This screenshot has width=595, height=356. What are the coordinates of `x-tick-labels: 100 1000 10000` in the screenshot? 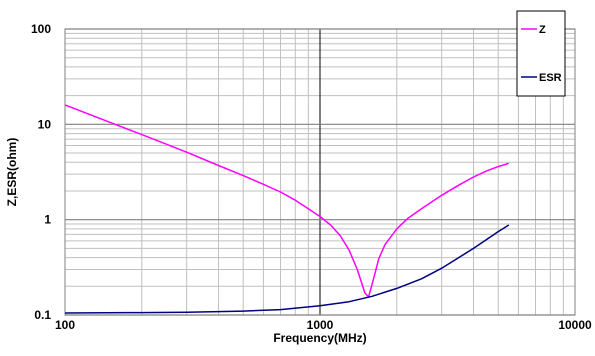 It's located at (323, 325).